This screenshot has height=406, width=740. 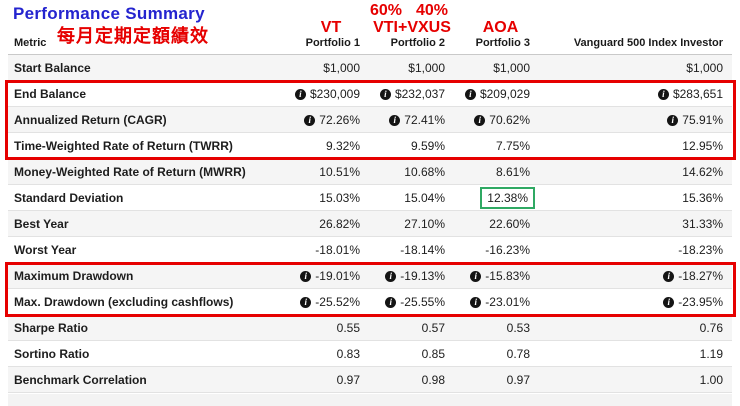 I want to click on metric-value: -18.27%, so click(x=700, y=276).